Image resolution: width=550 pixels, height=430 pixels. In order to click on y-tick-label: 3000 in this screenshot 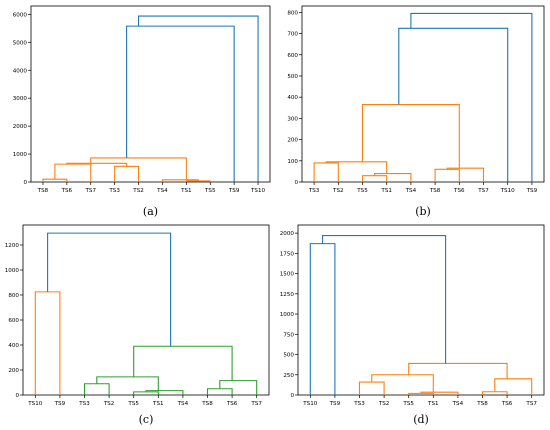, I will do `click(20, 99)`.